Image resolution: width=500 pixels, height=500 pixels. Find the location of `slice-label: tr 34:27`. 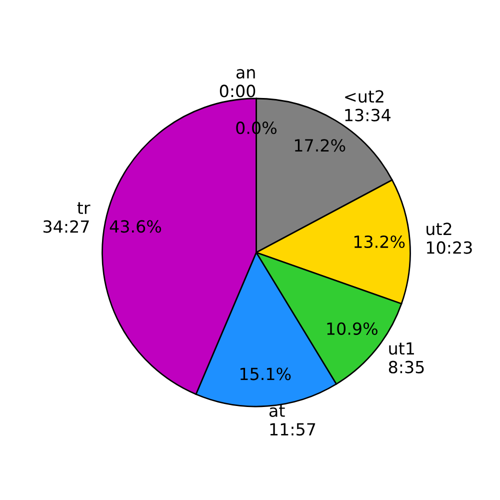

slice-label: tr 34:27 is located at coordinates (67, 217).